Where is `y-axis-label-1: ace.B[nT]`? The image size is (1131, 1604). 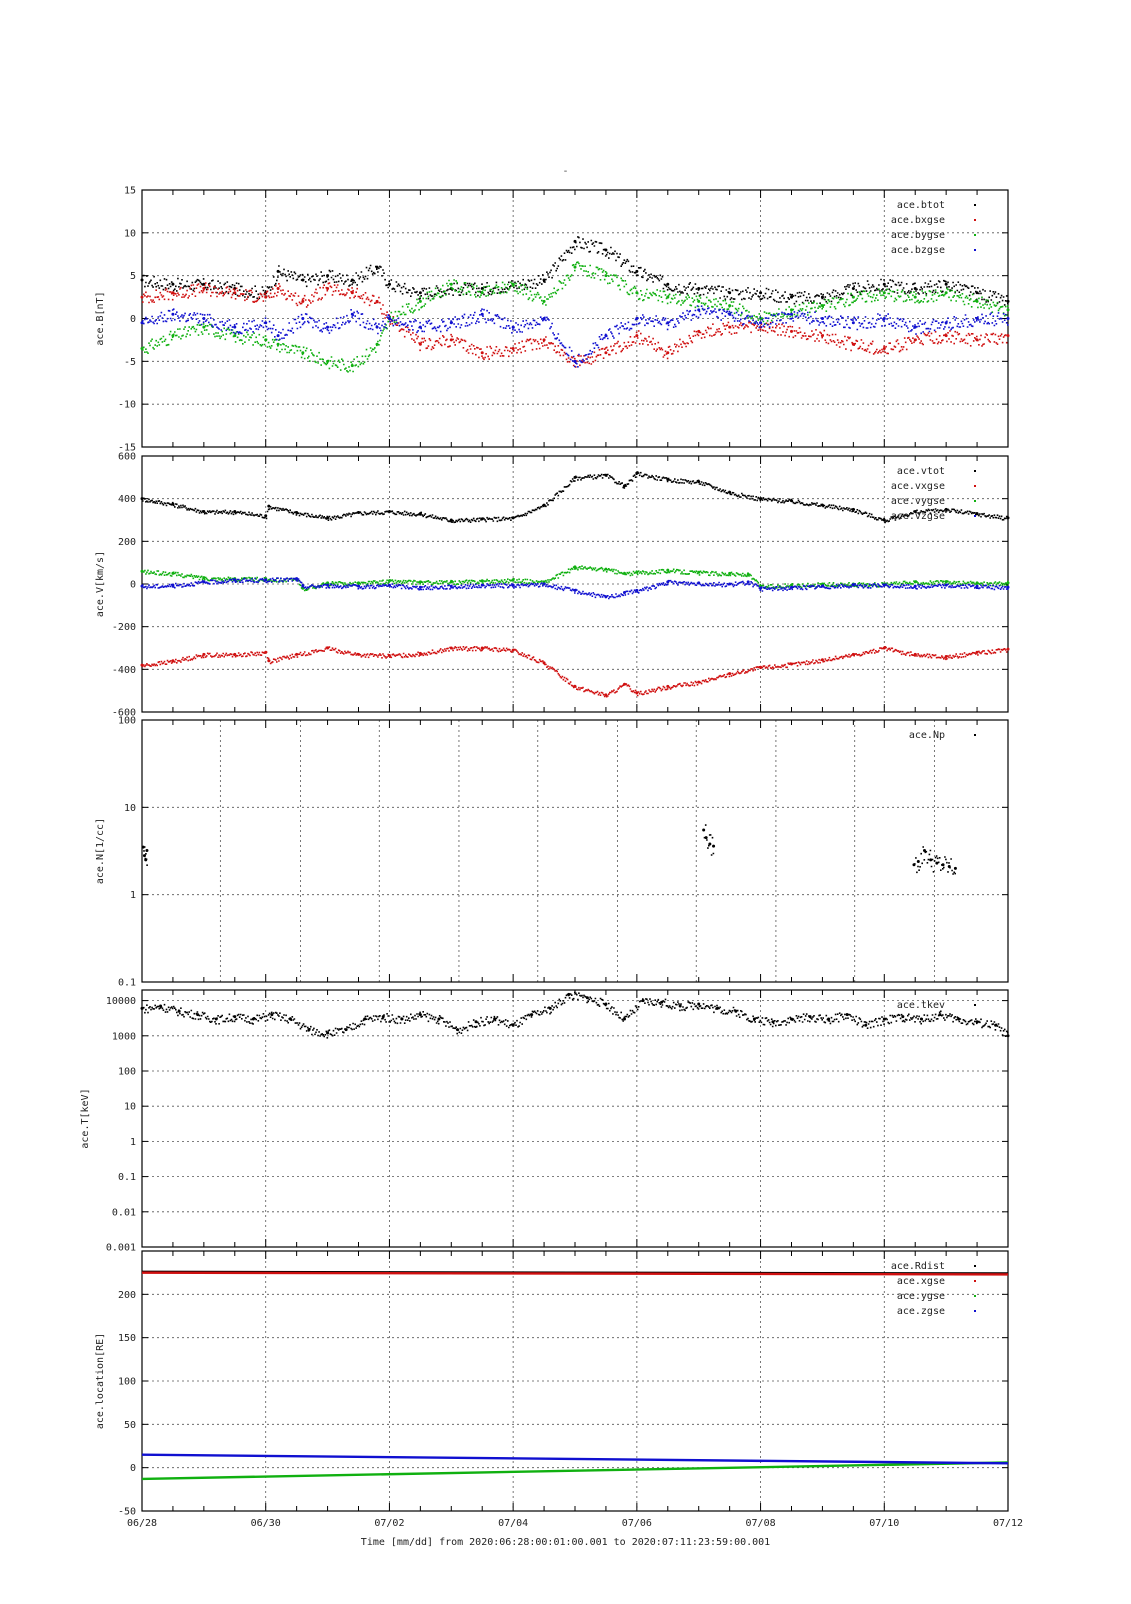 y-axis-label-1: ace.B[nT] is located at coordinates (100, 318).